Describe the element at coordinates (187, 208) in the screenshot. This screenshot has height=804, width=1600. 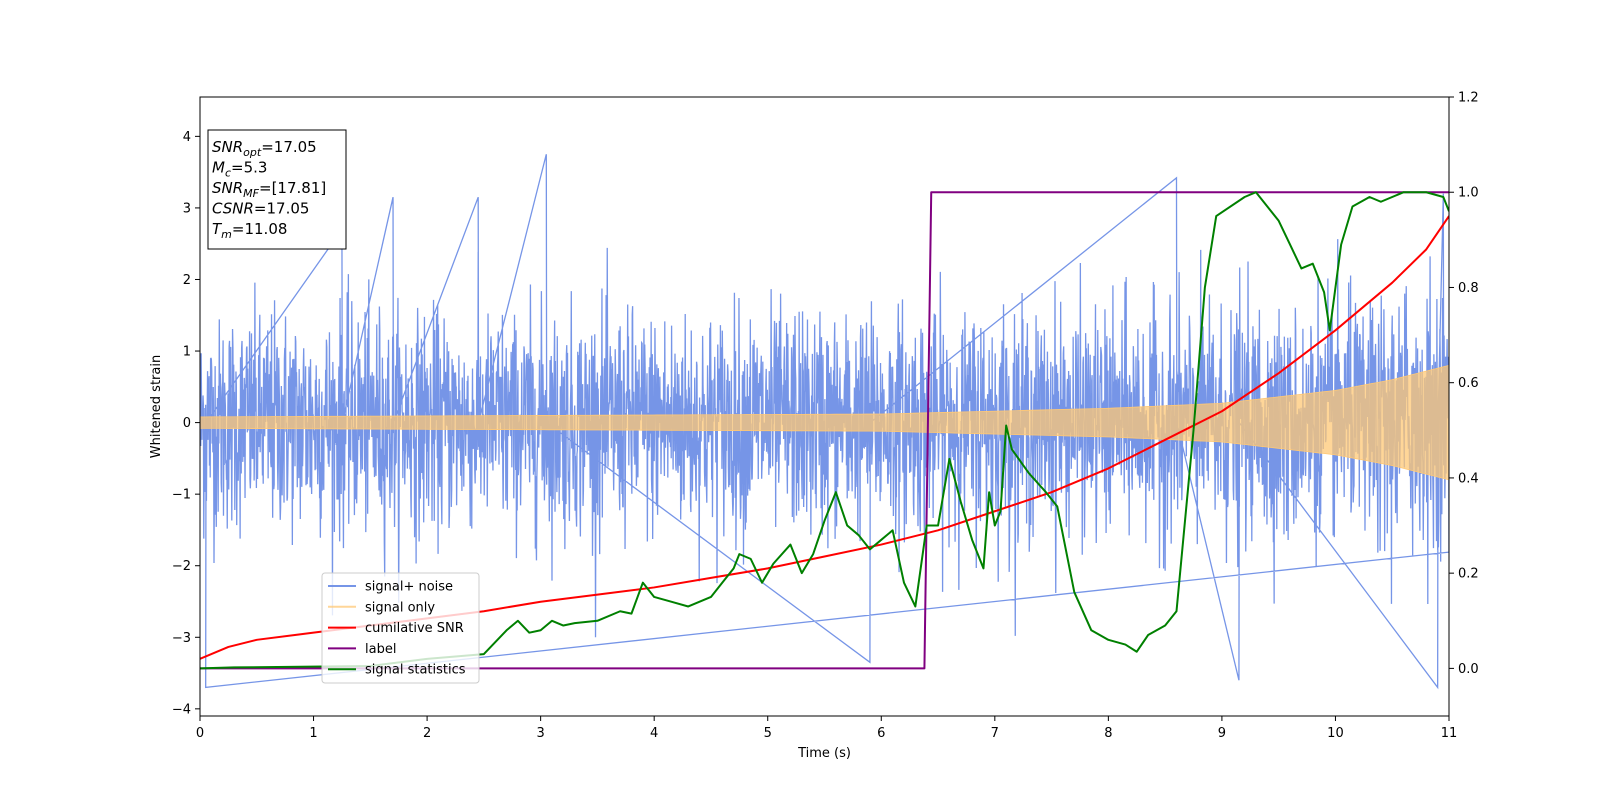
I see `y-left-tick-label: 3` at that location.